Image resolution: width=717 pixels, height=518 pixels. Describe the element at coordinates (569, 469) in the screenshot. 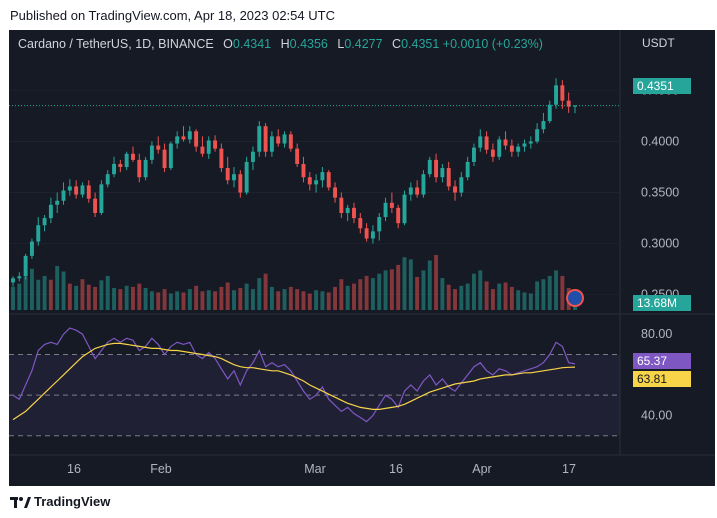

I see `time-tick-label: 17` at that location.